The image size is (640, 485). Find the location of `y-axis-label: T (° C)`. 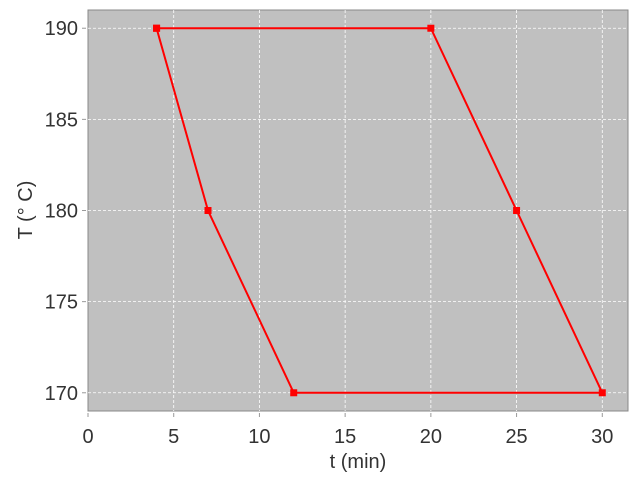

y-axis-label: T (° C) is located at coordinates (26, 210).